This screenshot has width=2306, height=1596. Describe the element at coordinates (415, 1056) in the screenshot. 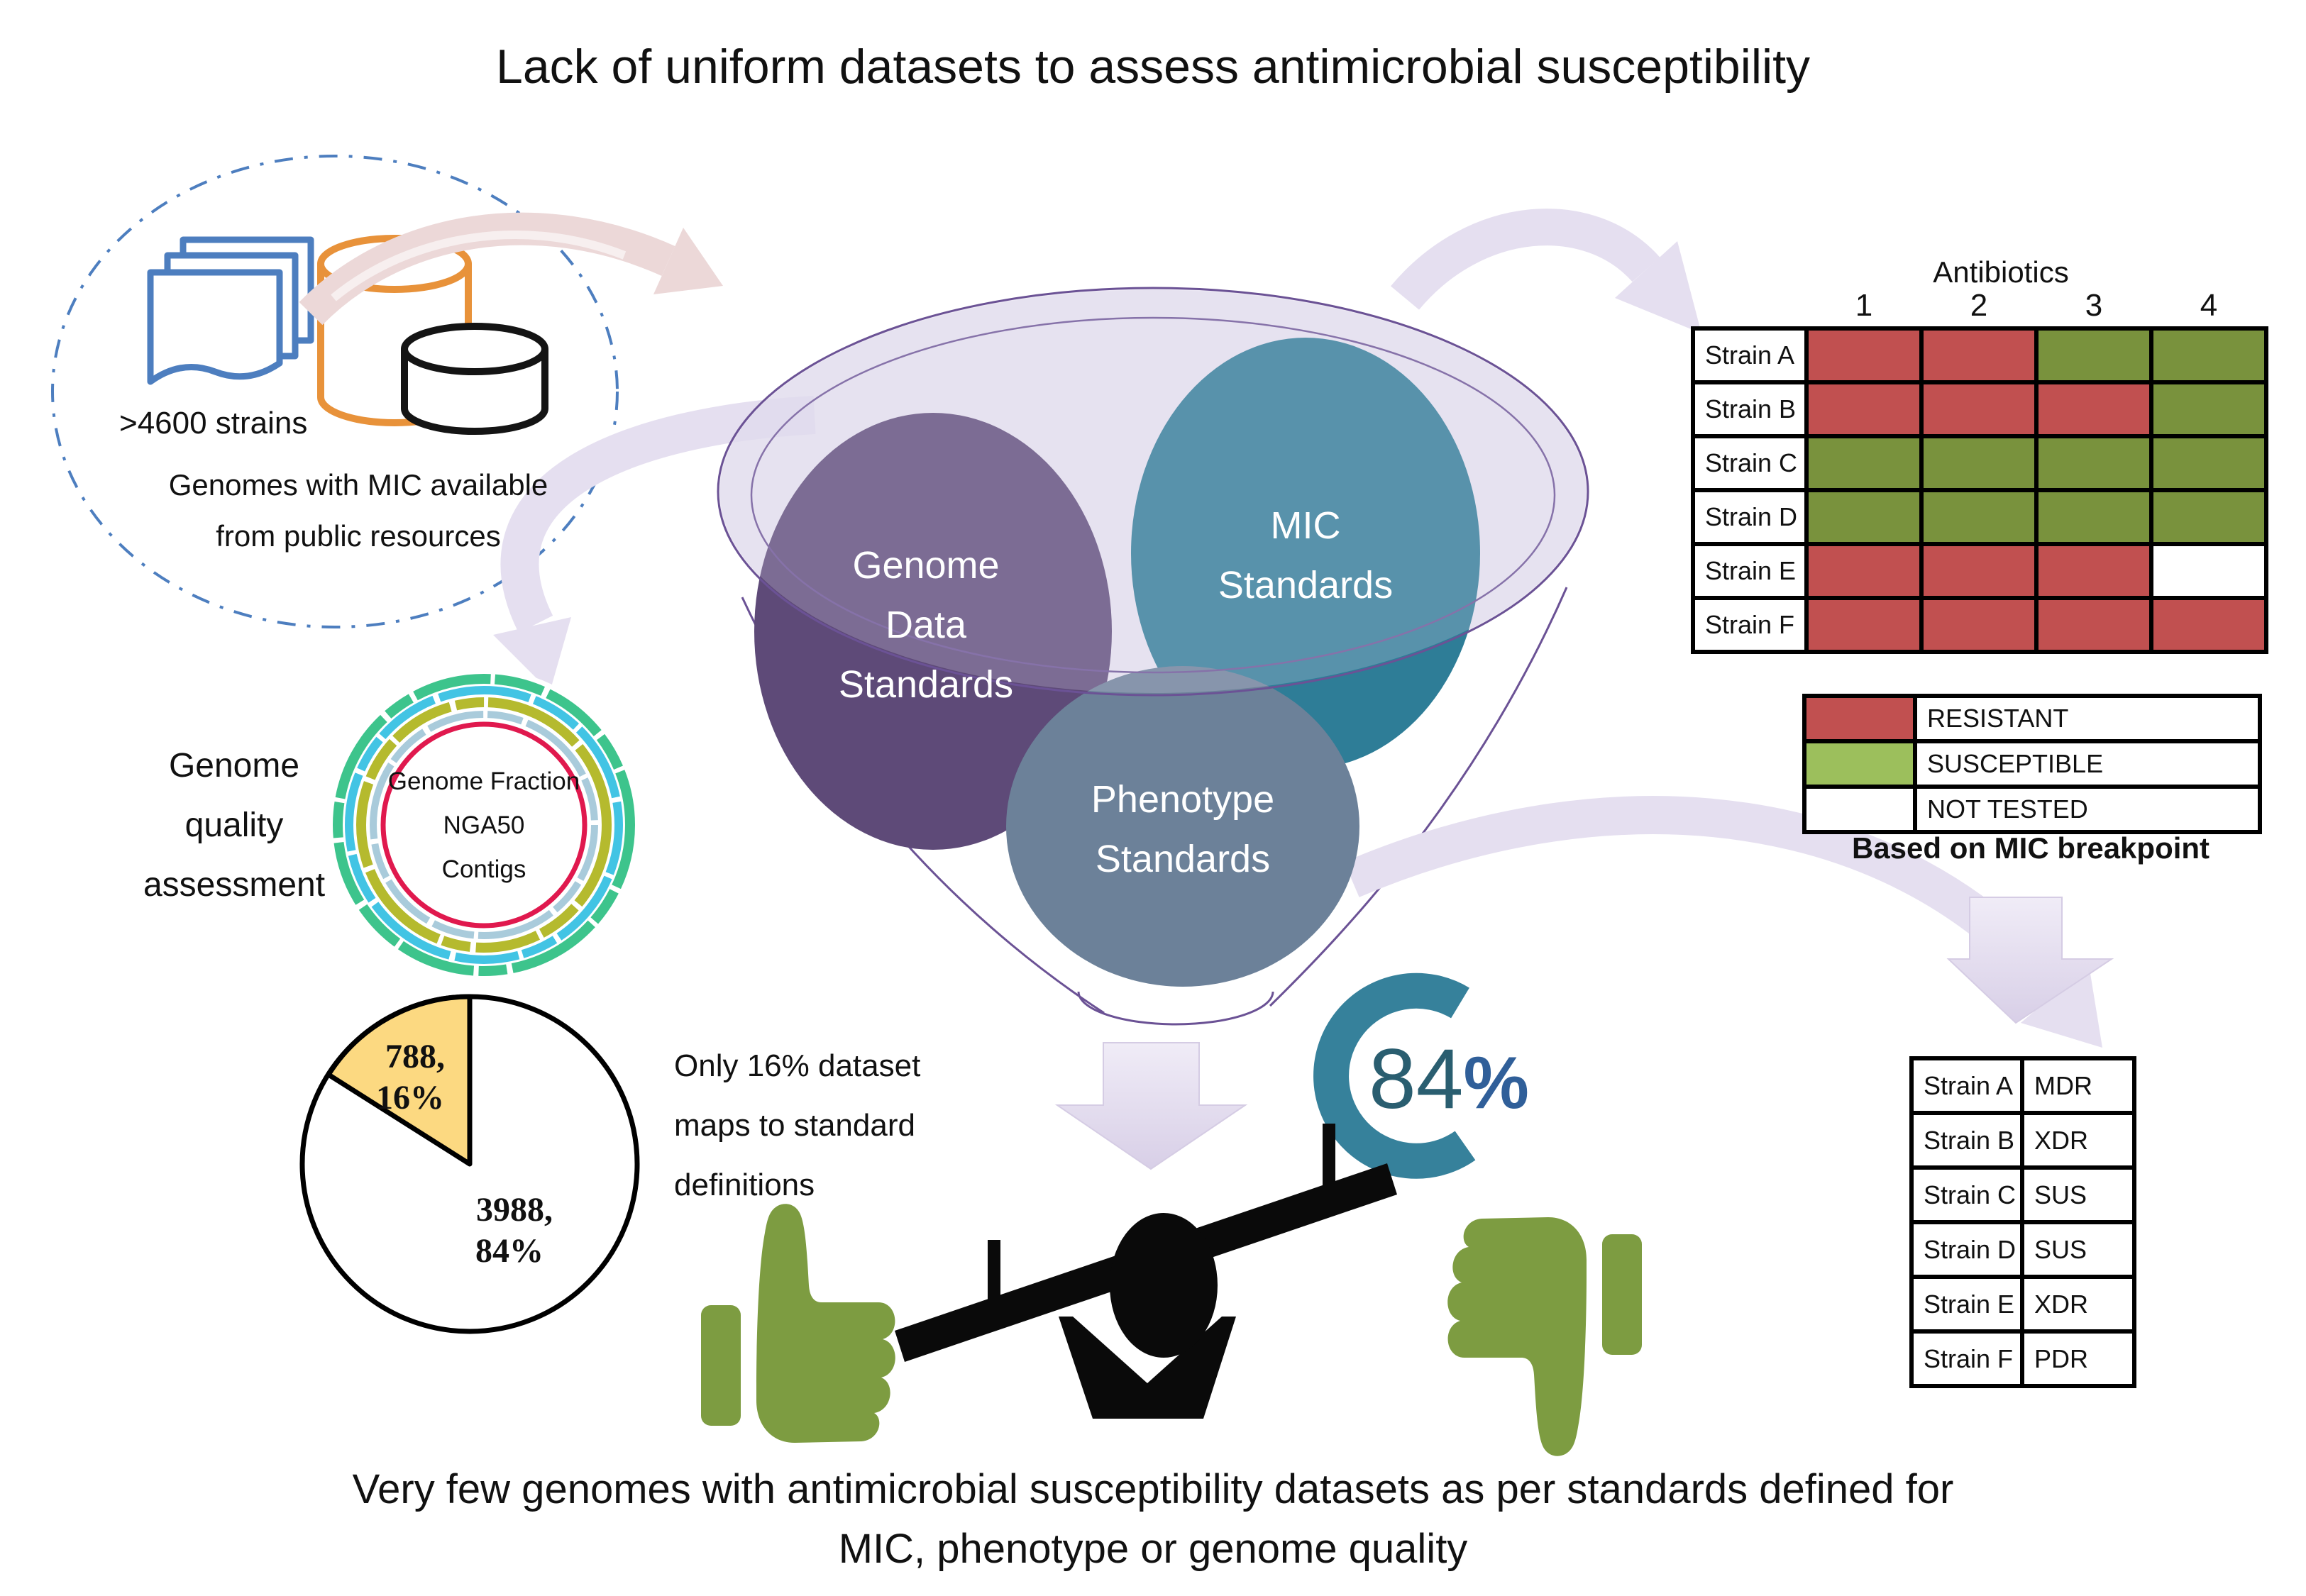

I see `pie-label-16-value: 788,` at that location.